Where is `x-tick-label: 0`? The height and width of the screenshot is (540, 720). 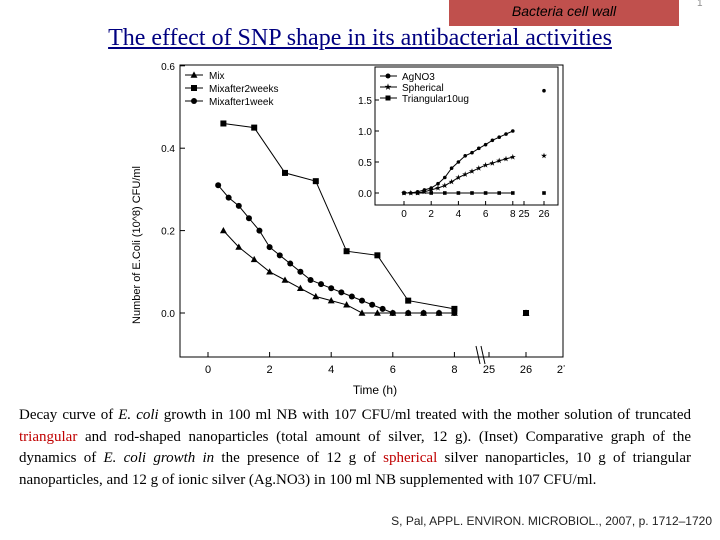
x-tick-label: 0 is located at coordinates (208, 370).